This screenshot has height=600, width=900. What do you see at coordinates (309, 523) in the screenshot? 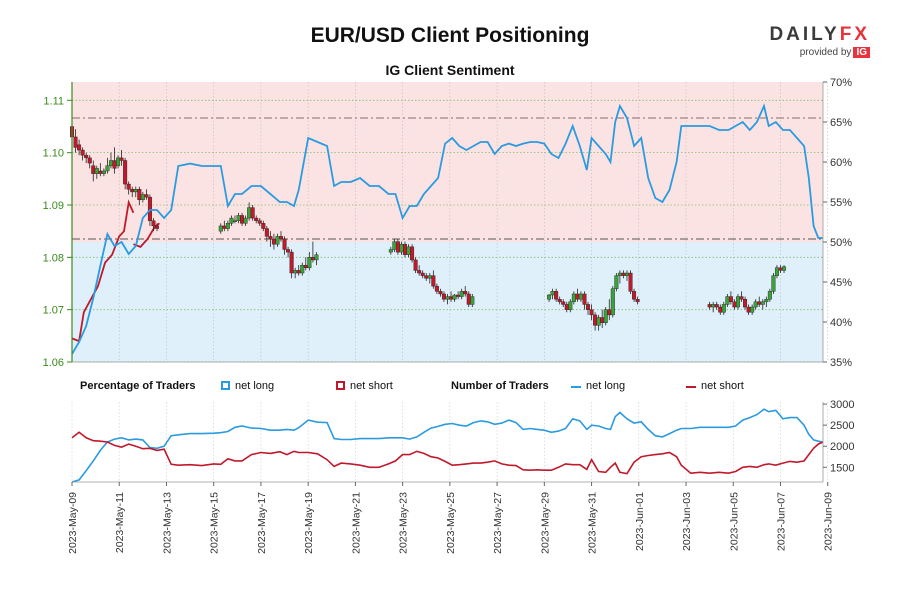
I see `date-tick-label-5: 2023-May-19` at bounding box center [309, 523].